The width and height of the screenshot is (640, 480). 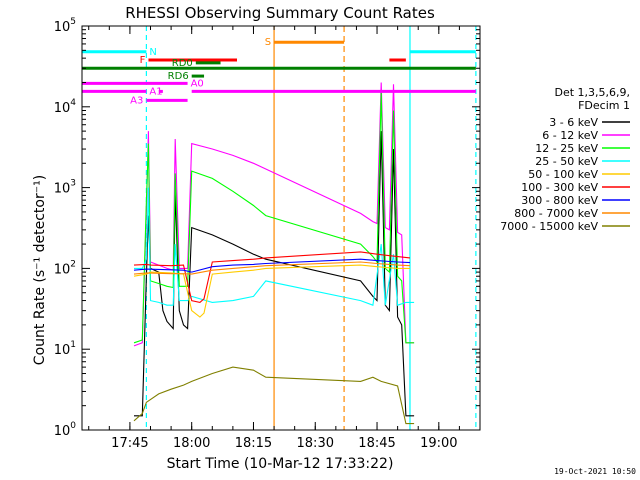 I want to click on legend-label-4: 50 - 100 keV, so click(x=563, y=174).